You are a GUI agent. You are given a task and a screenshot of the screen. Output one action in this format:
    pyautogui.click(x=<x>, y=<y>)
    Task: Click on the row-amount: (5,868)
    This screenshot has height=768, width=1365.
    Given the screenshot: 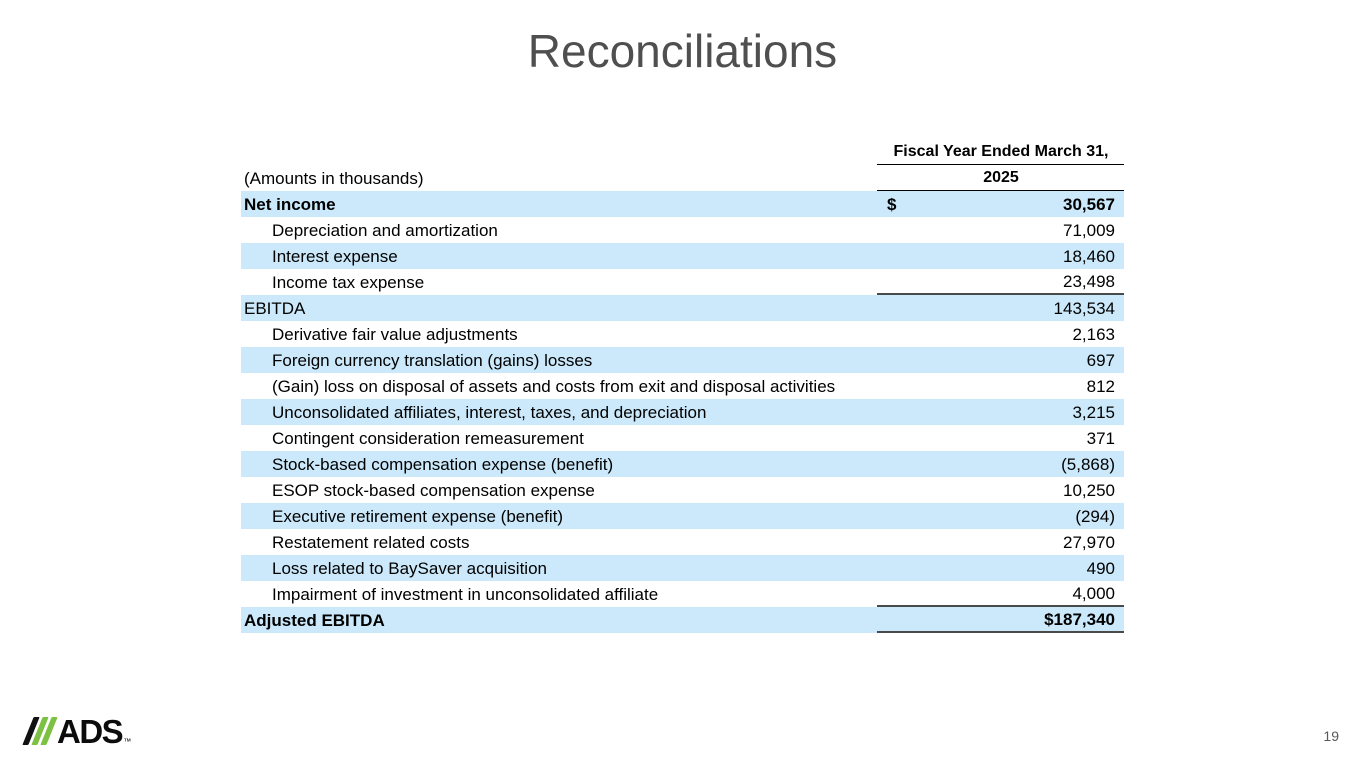 What is the action you would take?
    pyautogui.click(x=1088, y=464)
    